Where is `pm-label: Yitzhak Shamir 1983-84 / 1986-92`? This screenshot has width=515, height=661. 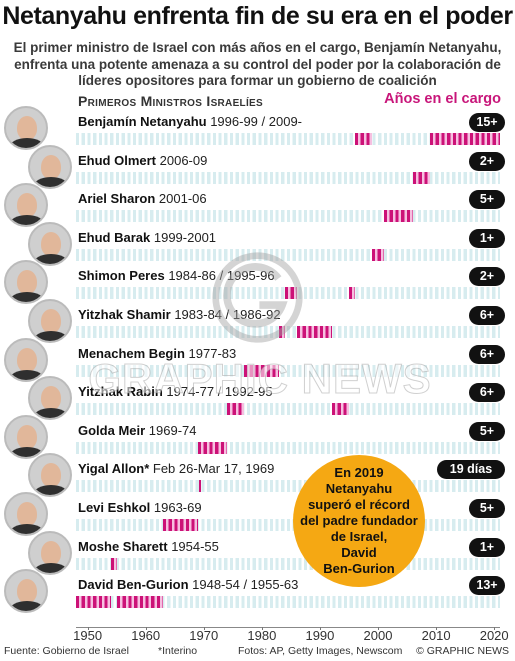
pm-label: Yitzhak Shamir 1983-84 / 1986-92 is located at coordinates (179, 314).